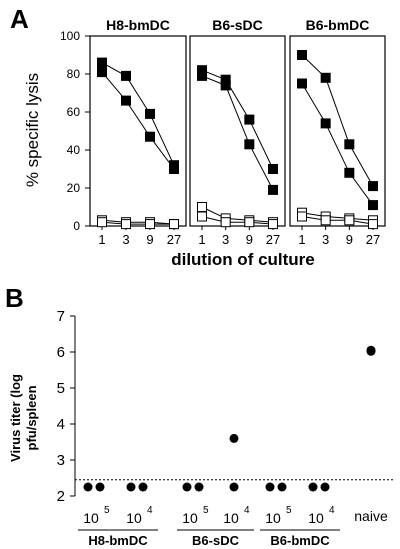 This screenshot has width=400, height=549. I want to click on y-tick-label: 100, so click(70, 36).